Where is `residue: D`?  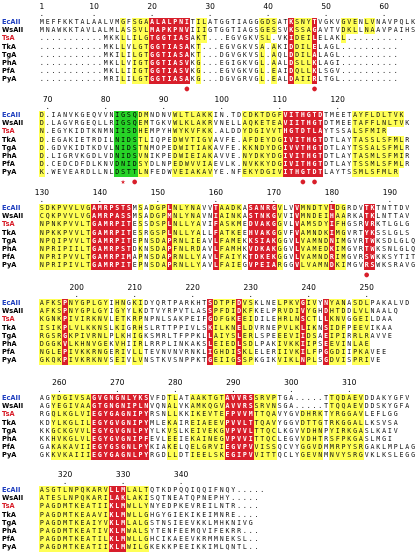
residue: D is located at coordinates (389, 240).